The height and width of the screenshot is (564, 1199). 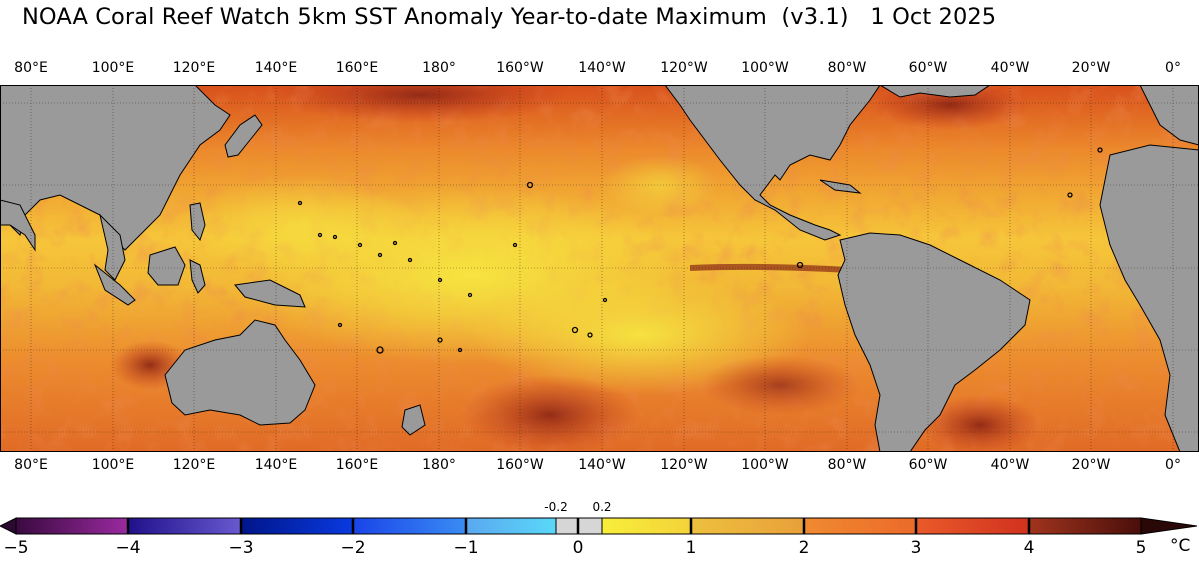 I want to click on land-sumatra, so click(x=114, y=284).